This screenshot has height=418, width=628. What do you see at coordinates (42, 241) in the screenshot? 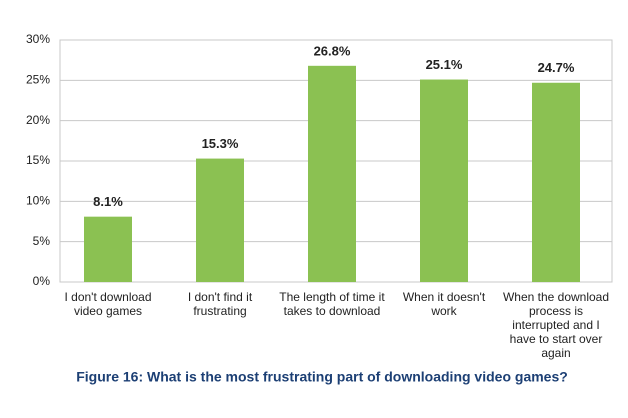
I see `y-tick-label: 5%` at bounding box center [42, 241].